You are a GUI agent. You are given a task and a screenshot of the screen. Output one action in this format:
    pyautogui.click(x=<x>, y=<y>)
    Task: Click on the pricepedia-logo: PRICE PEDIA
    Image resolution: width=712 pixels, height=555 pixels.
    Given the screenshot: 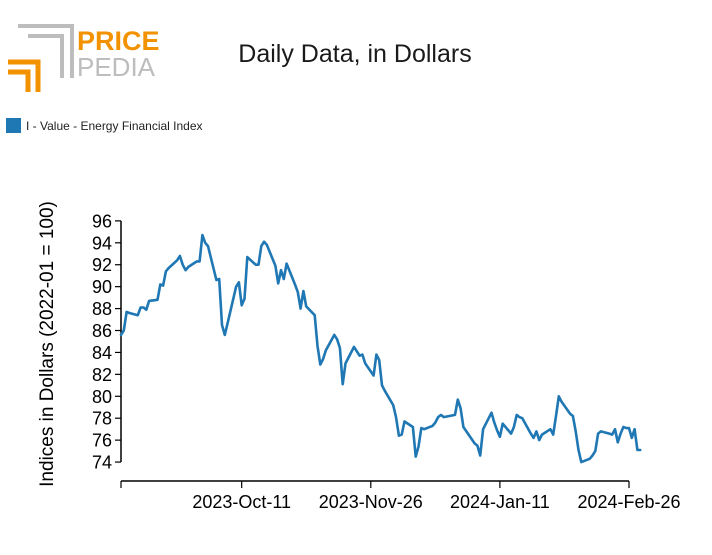 What is the action you would take?
    pyautogui.click(x=88, y=57)
    